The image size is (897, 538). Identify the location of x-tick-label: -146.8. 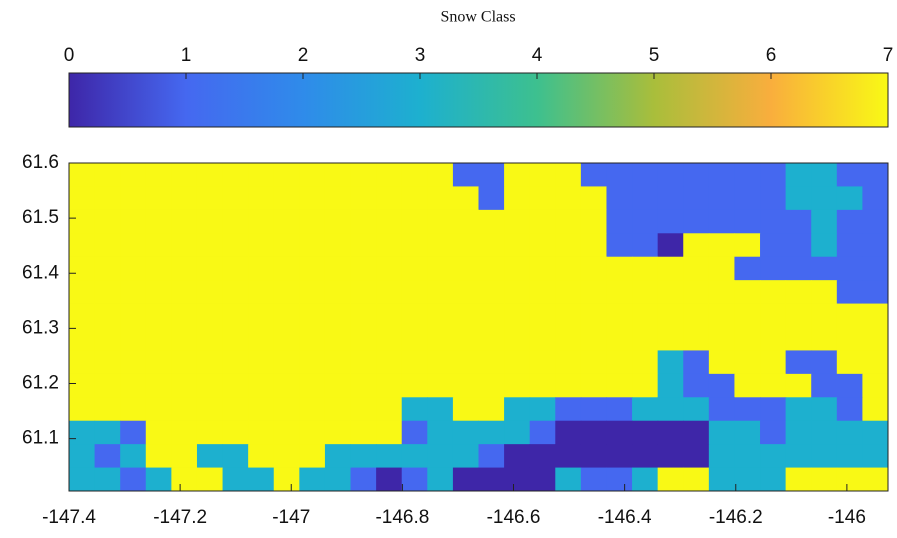
(402, 517).